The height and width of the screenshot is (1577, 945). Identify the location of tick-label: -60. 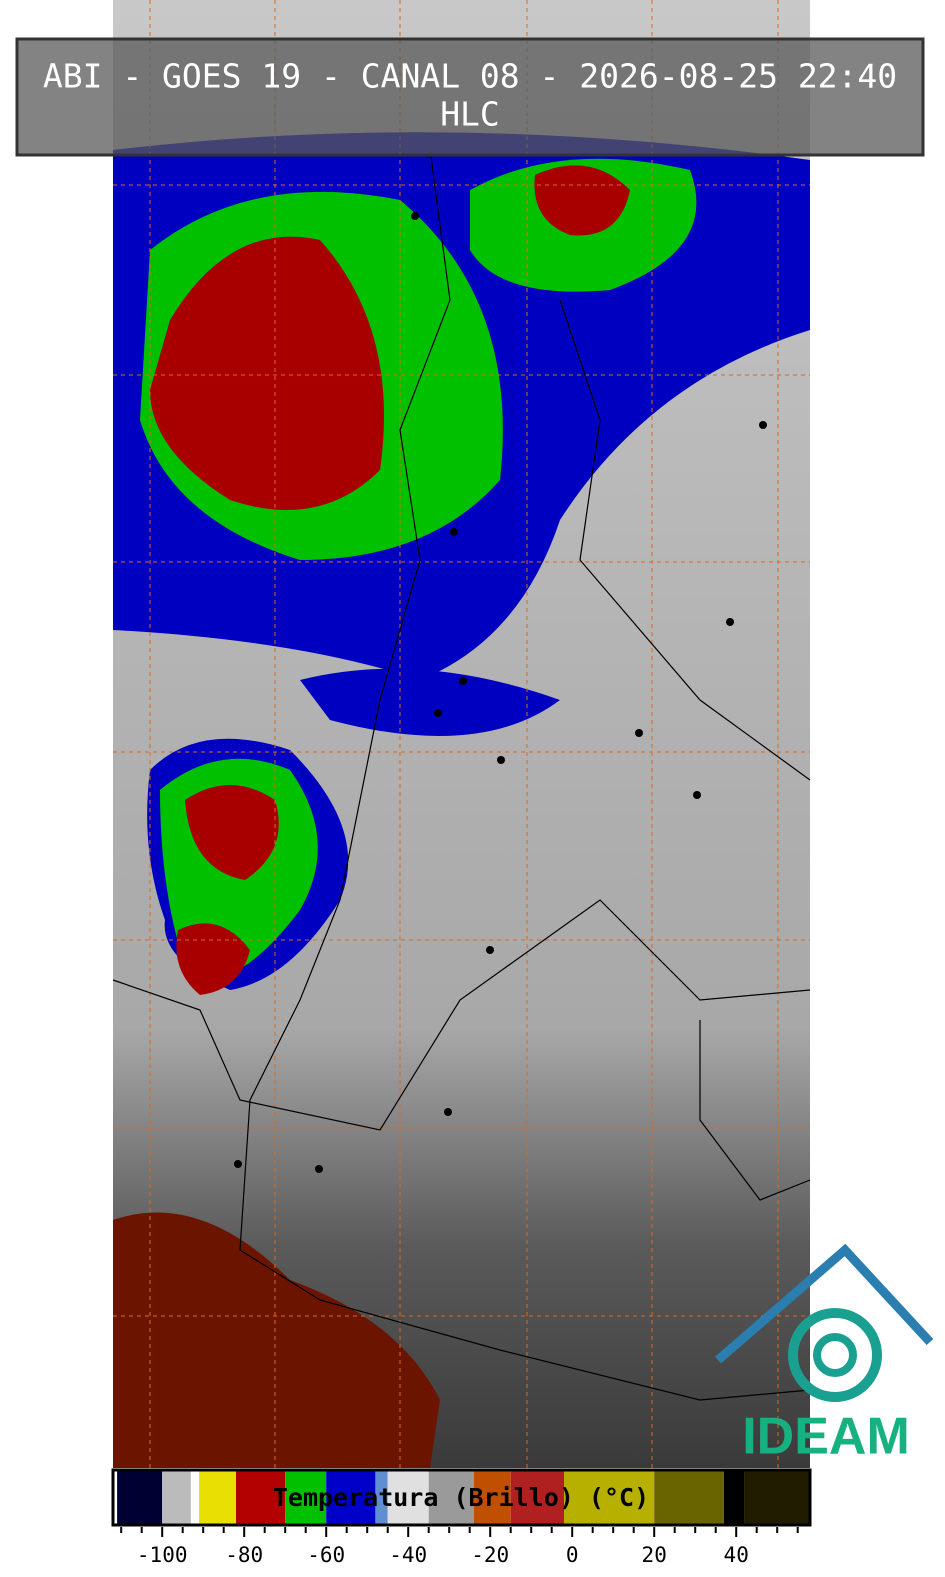
(326, 1555).